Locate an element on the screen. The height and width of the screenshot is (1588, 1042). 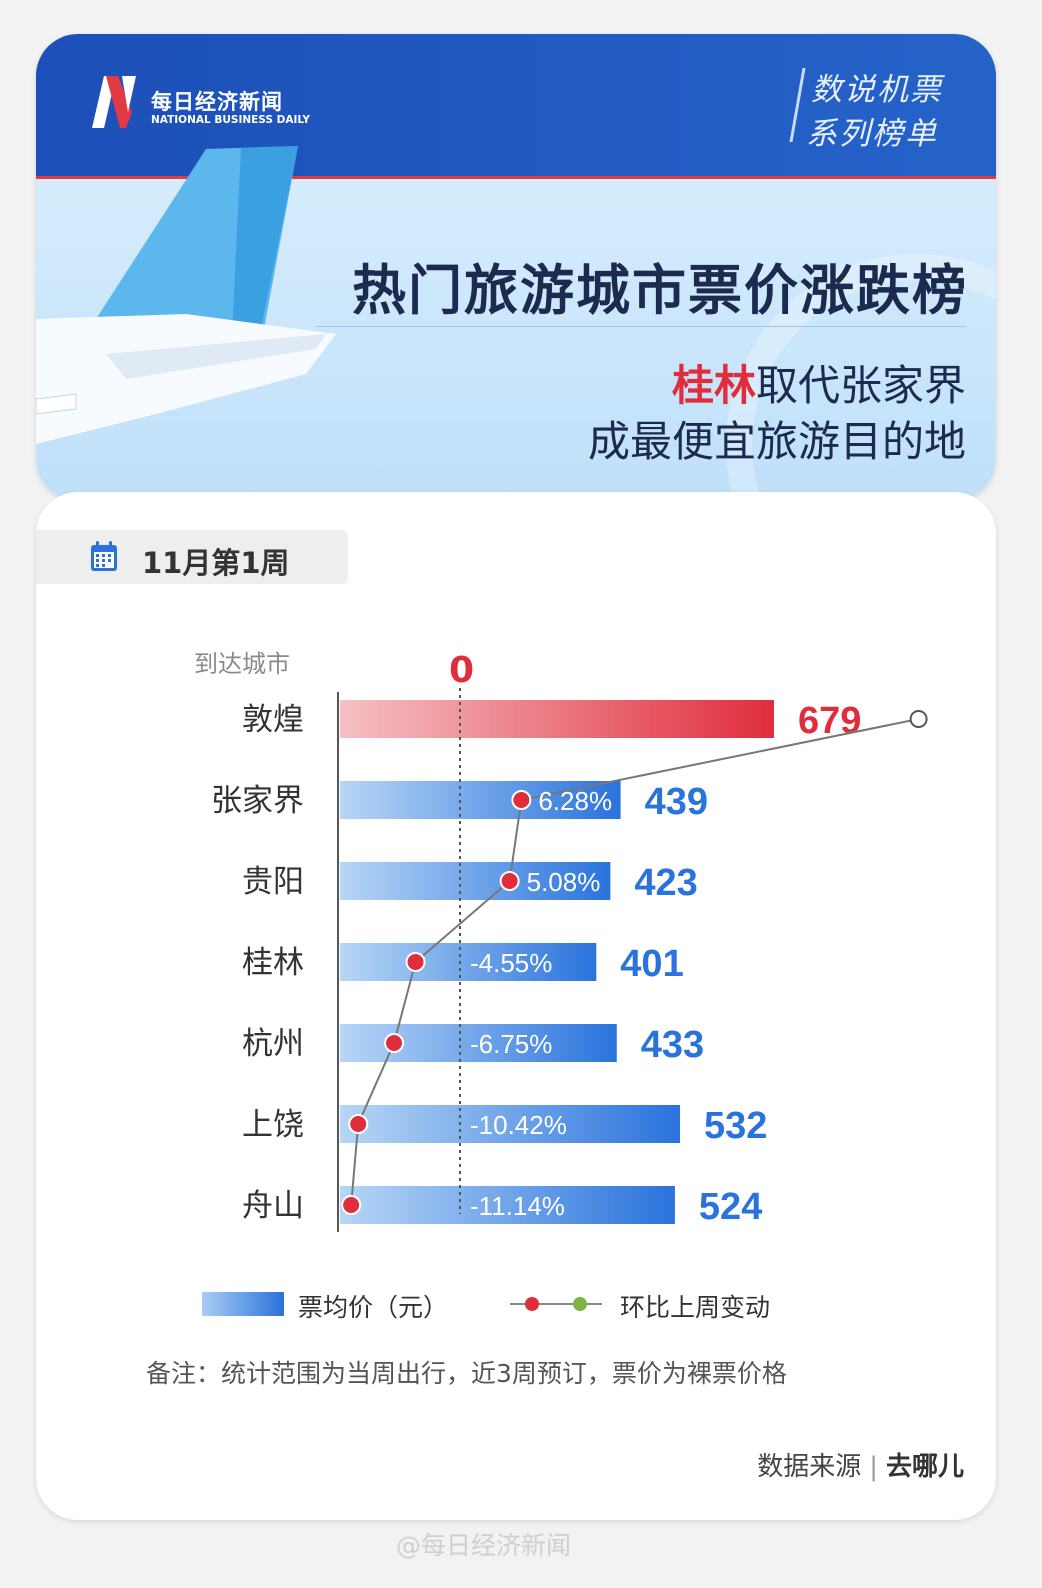
title-divider is located at coordinates (641, 326).